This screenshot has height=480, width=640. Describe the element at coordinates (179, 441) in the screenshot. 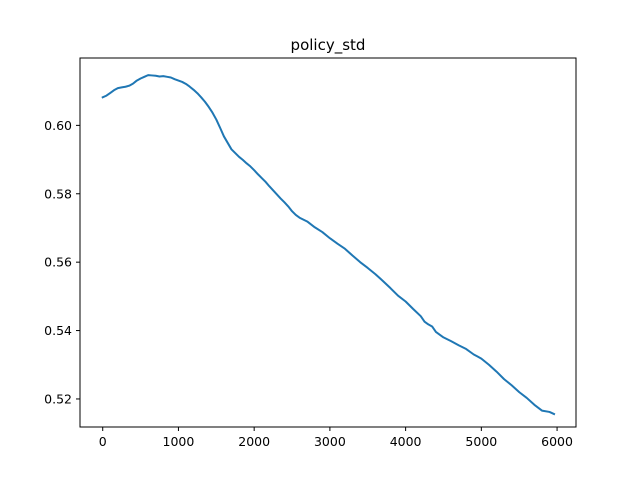

I see `x-tick-label: 1000` at that location.